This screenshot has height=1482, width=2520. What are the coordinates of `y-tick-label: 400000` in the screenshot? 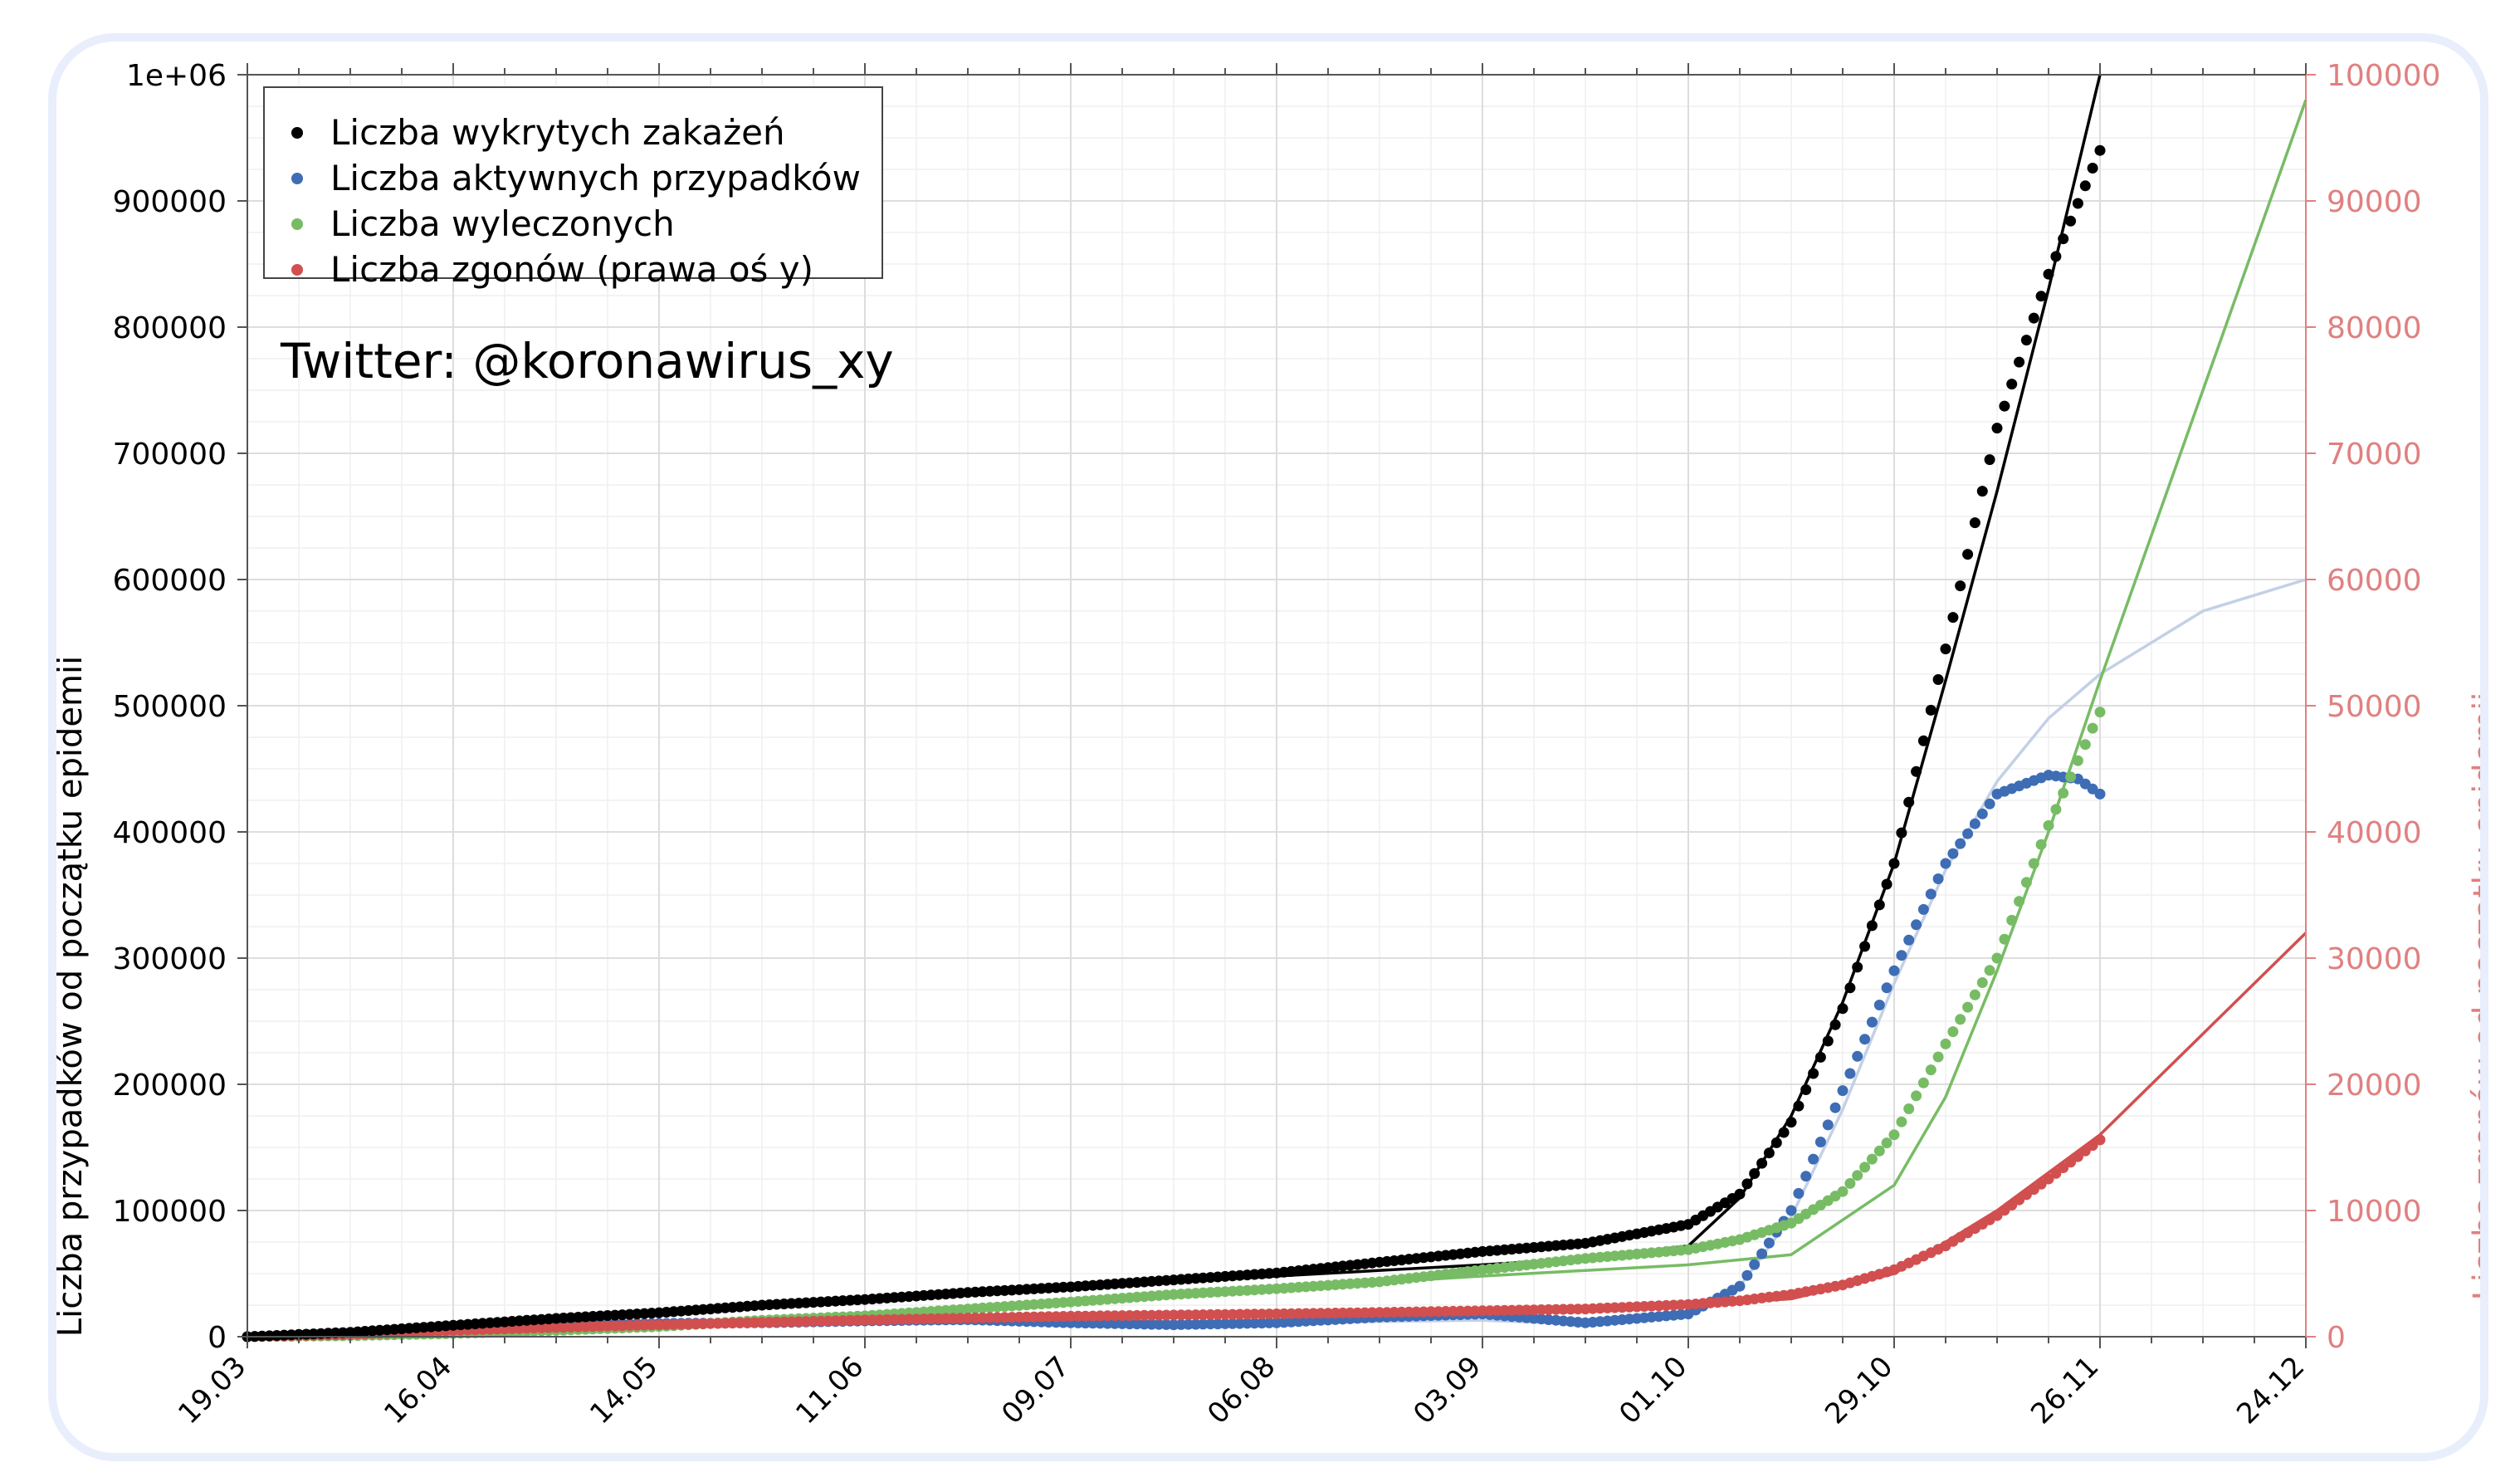 It's located at (170, 833).